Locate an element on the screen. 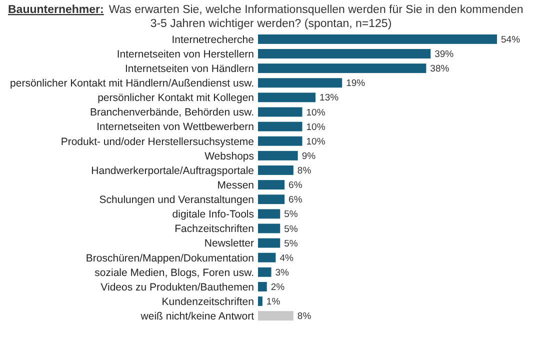 The height and width of the screenshot is (340, 542). y-tick-label: Internetseiten von Händlern is located at coordinates (189, 68).